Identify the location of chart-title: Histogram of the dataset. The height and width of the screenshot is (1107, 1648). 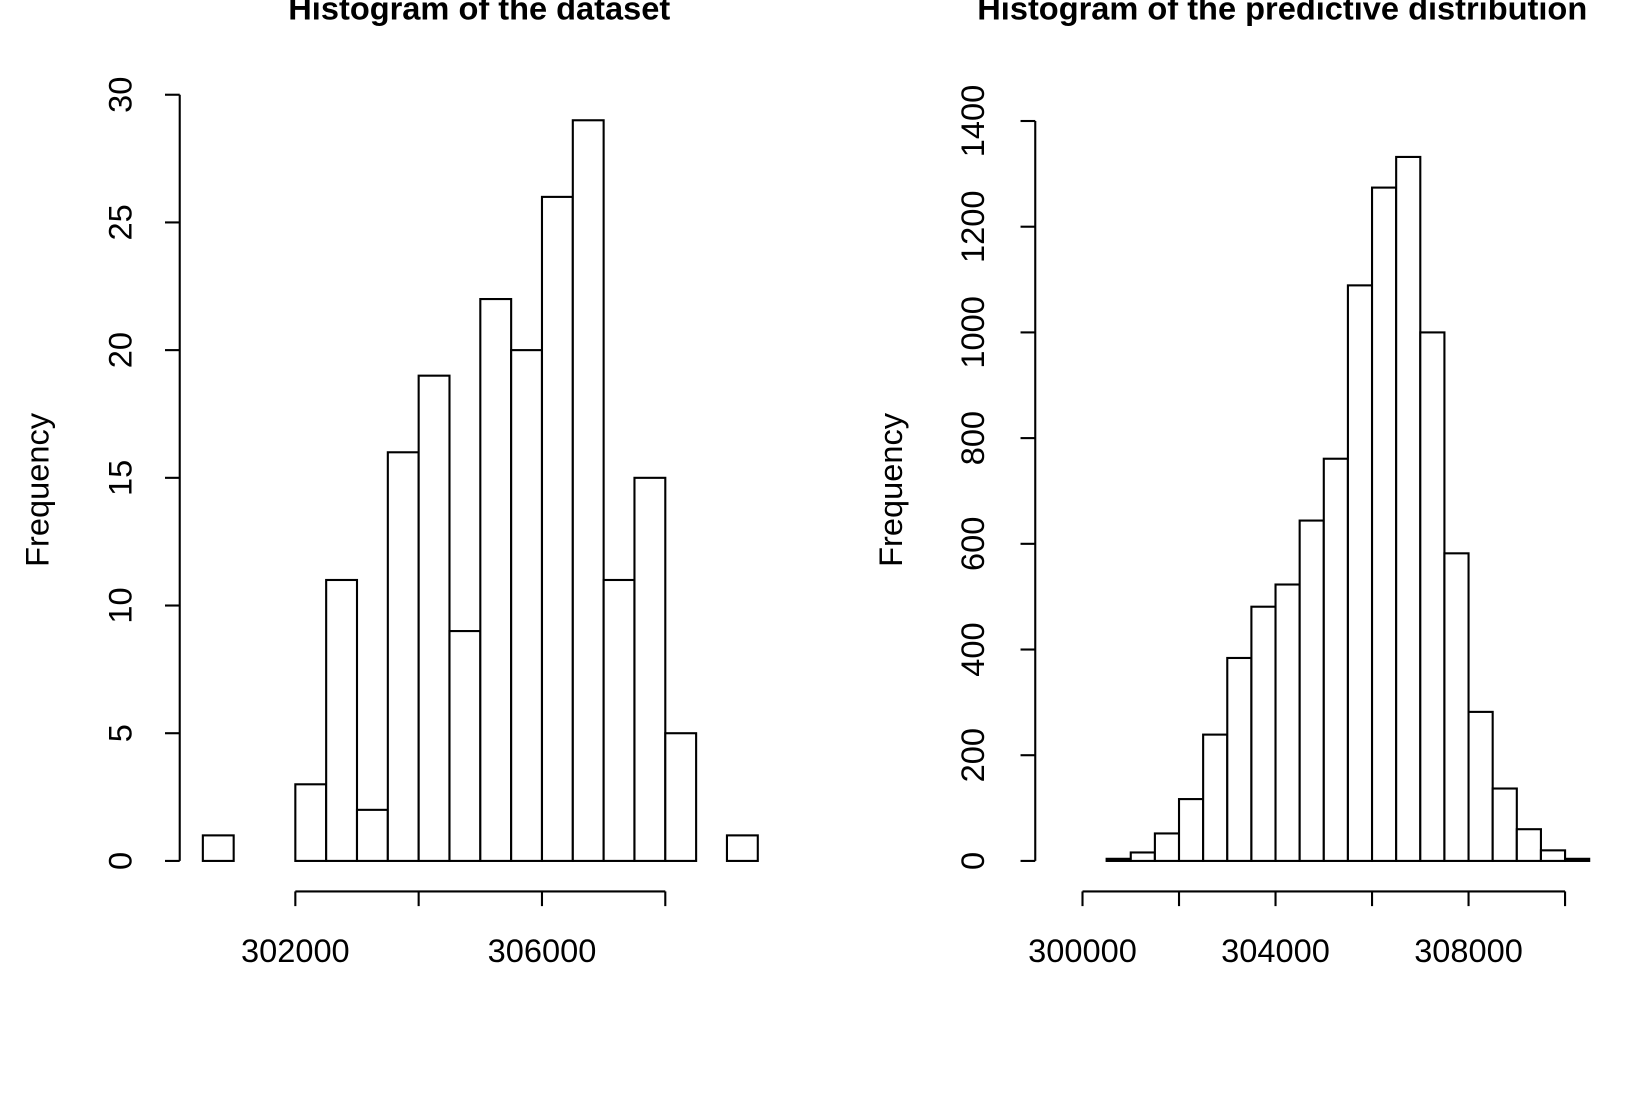
(479, 13).